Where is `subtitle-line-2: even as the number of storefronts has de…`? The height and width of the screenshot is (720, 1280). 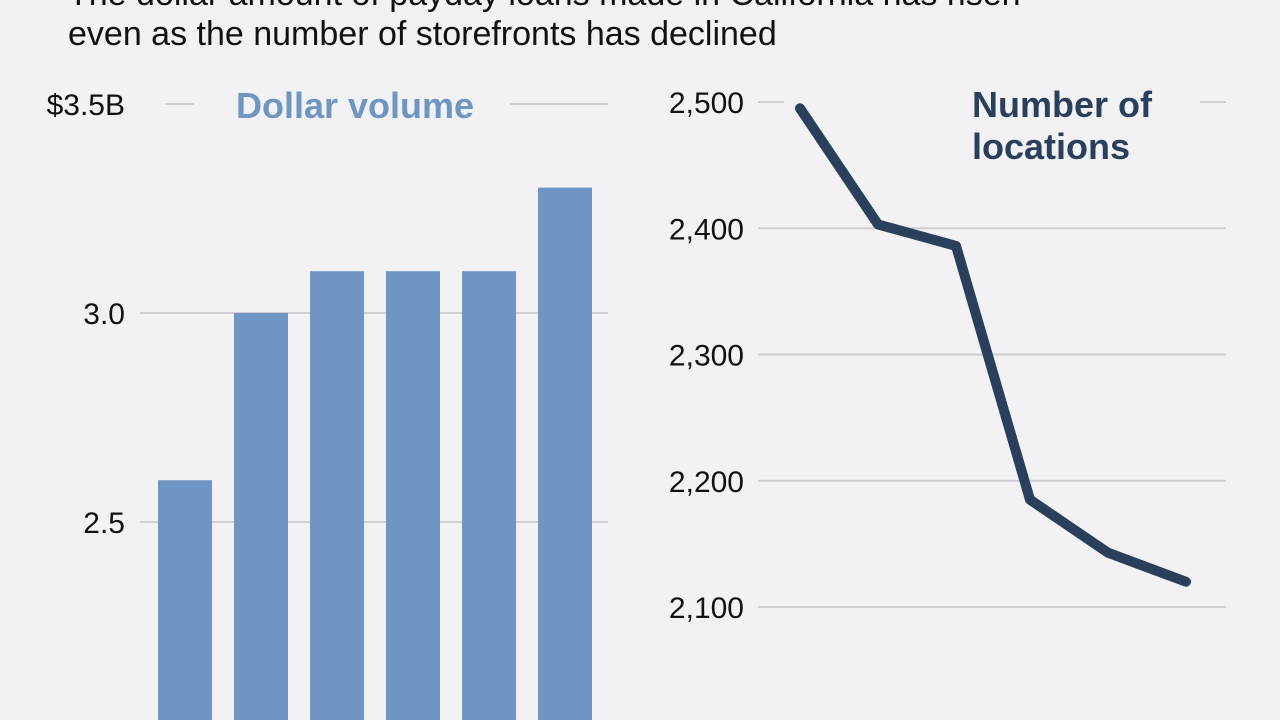
subtitle-line-2: even as the number of storefronts has de… is located at coordinates (422, 34).